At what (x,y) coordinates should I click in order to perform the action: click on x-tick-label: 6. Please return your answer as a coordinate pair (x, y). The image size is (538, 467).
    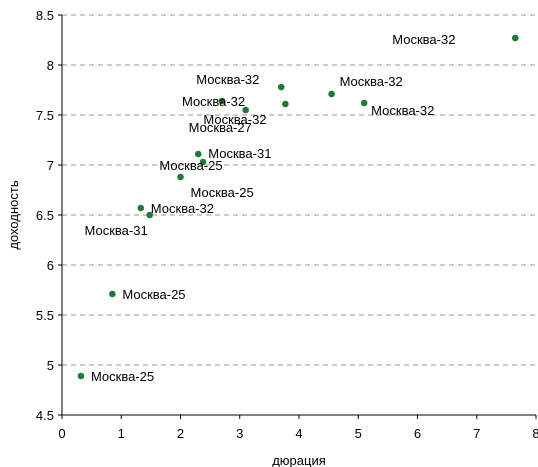
    Looking at the image, I should click on (417, 433).